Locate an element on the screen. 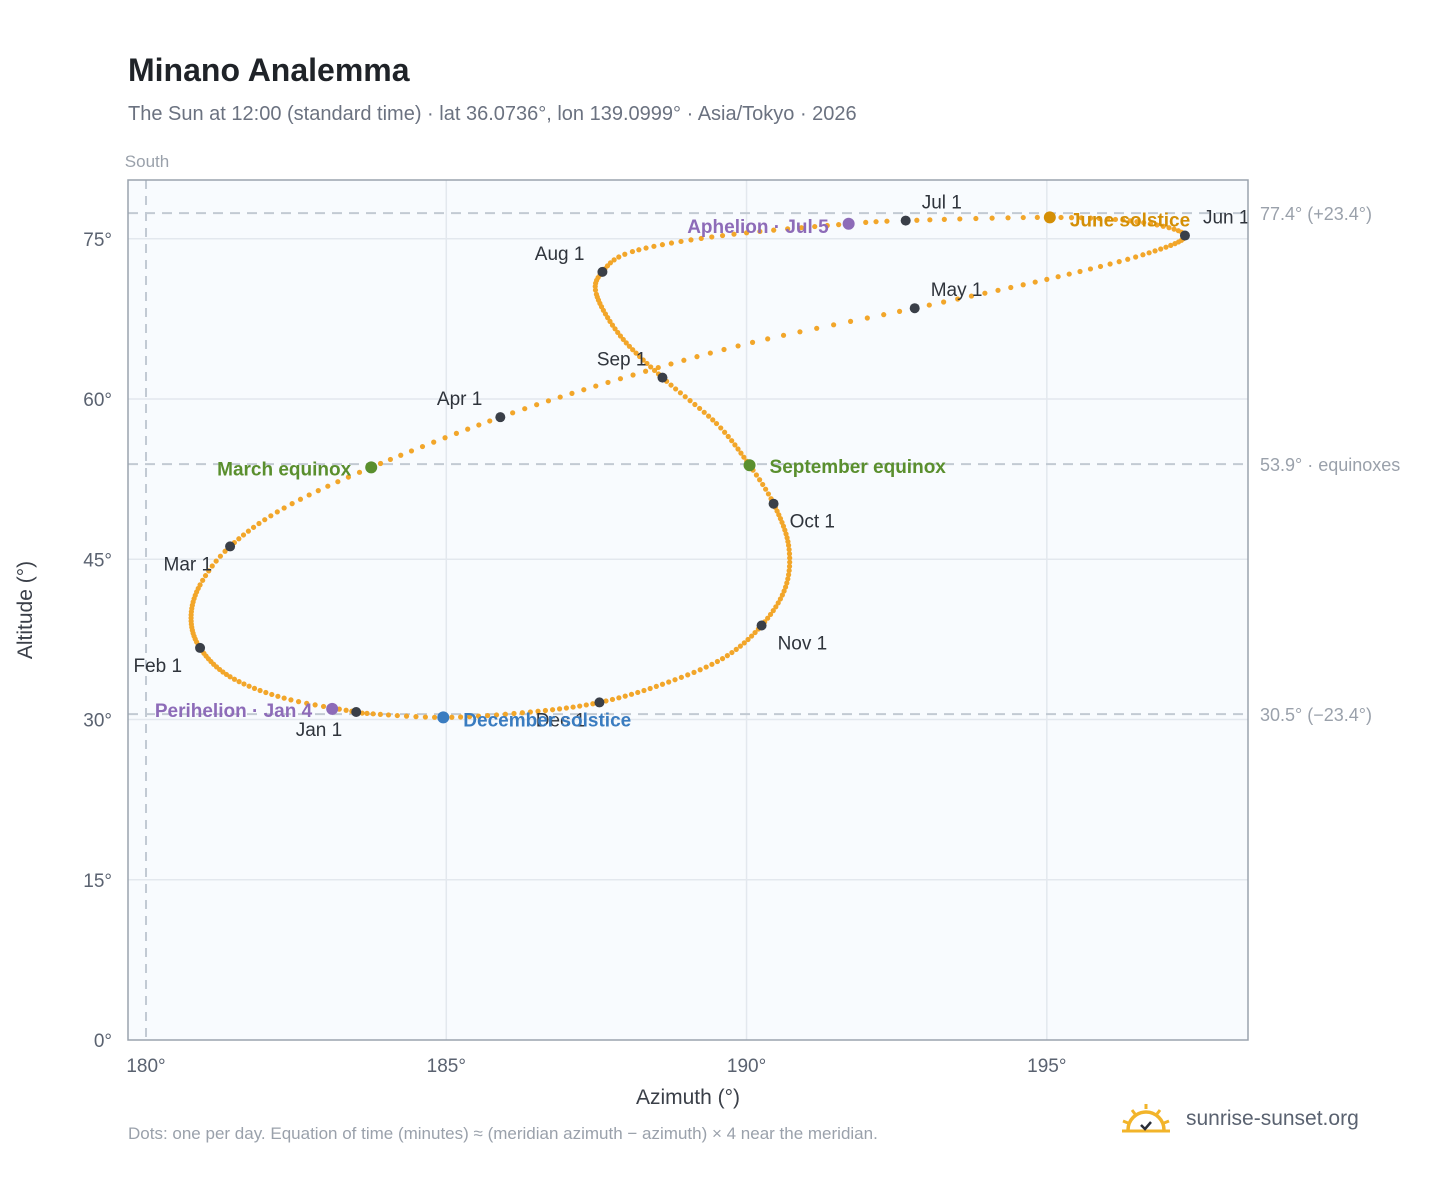 This screenshot has height=1188, width=1448. event-label: March equinox is located at coordinates (284, 469).